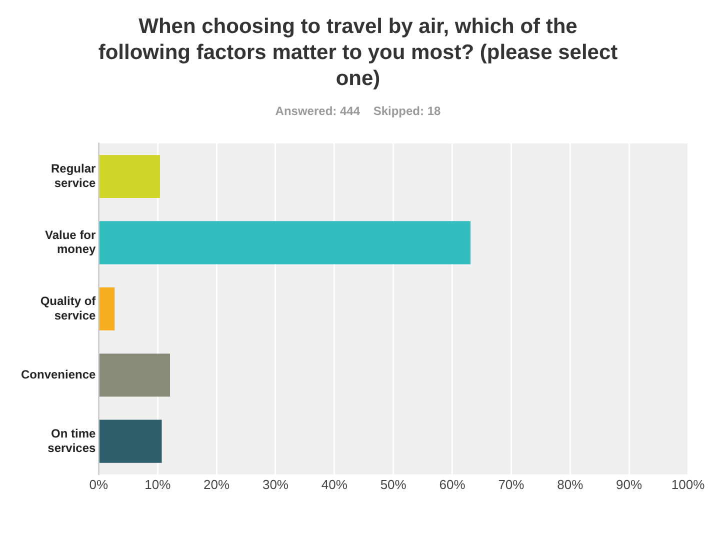 This screenshot has width=708, height=552. I want to click on x-tick-label: 90%, so click(629, 484).